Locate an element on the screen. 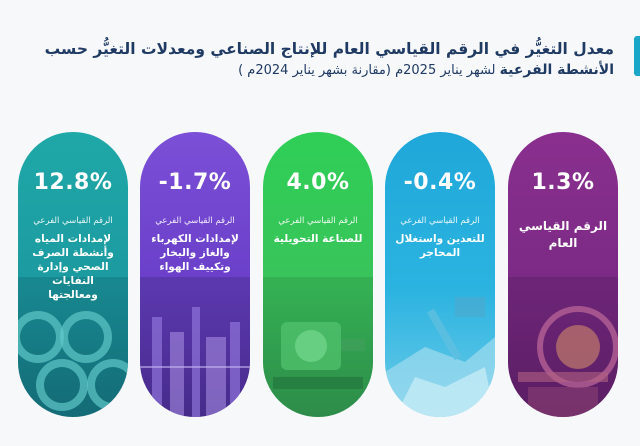 The height and width of the screenshot is (446, 640). machinery-photo-icon is located at coordinates (563, 347).